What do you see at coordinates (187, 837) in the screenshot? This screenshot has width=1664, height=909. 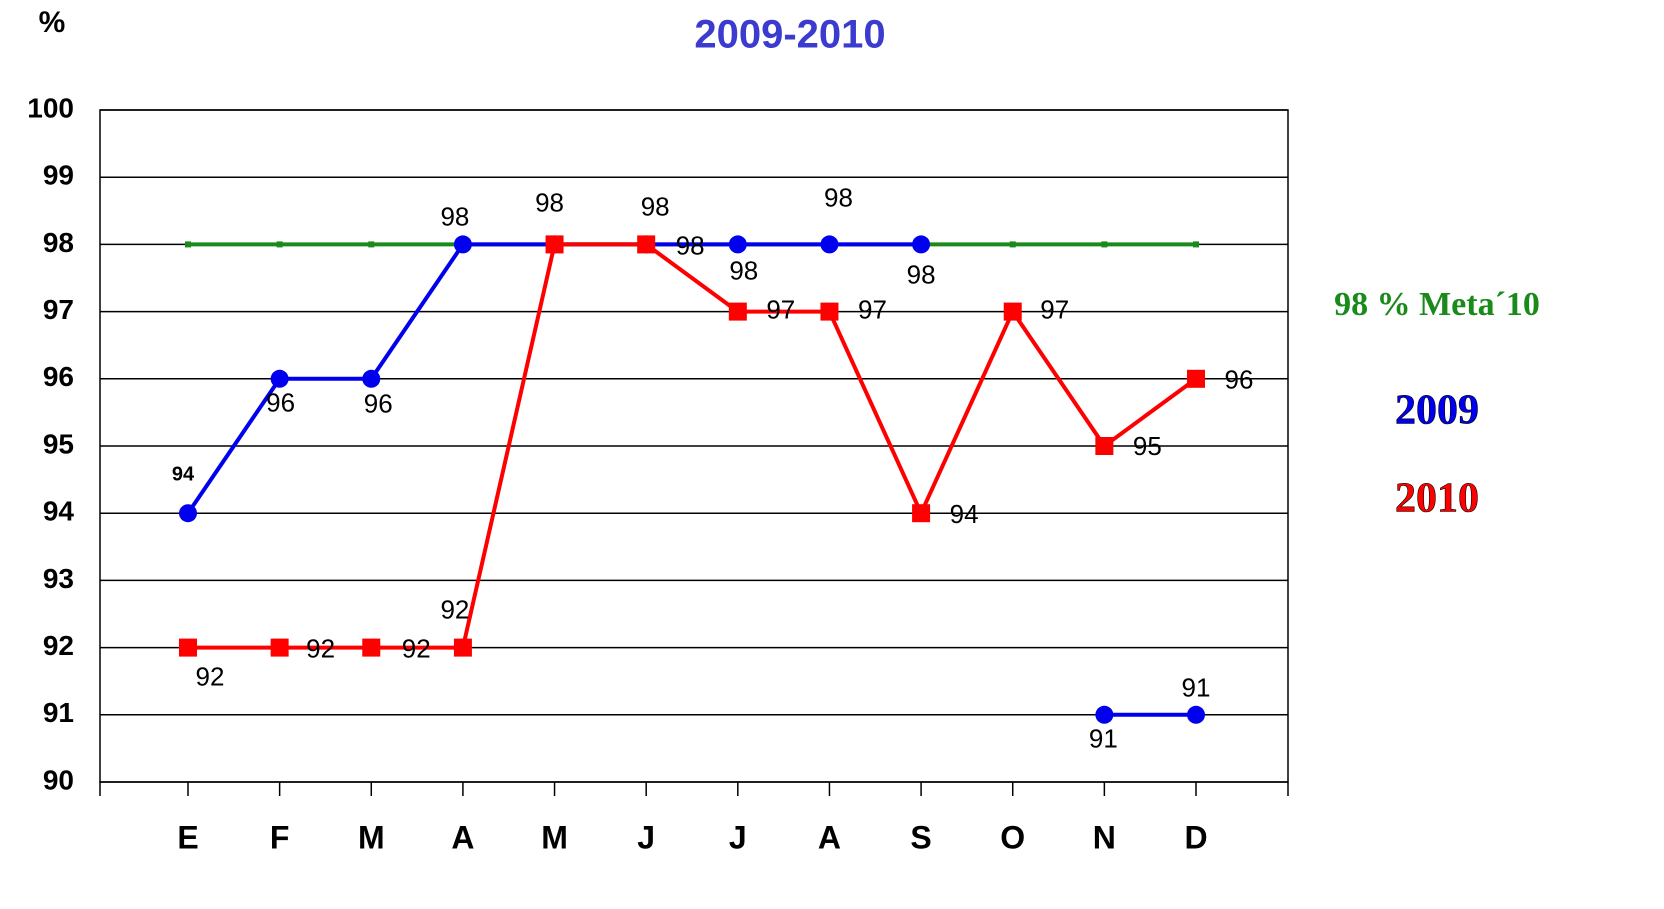 I see `x-tick-label: E` at bounding box center [187, 837].